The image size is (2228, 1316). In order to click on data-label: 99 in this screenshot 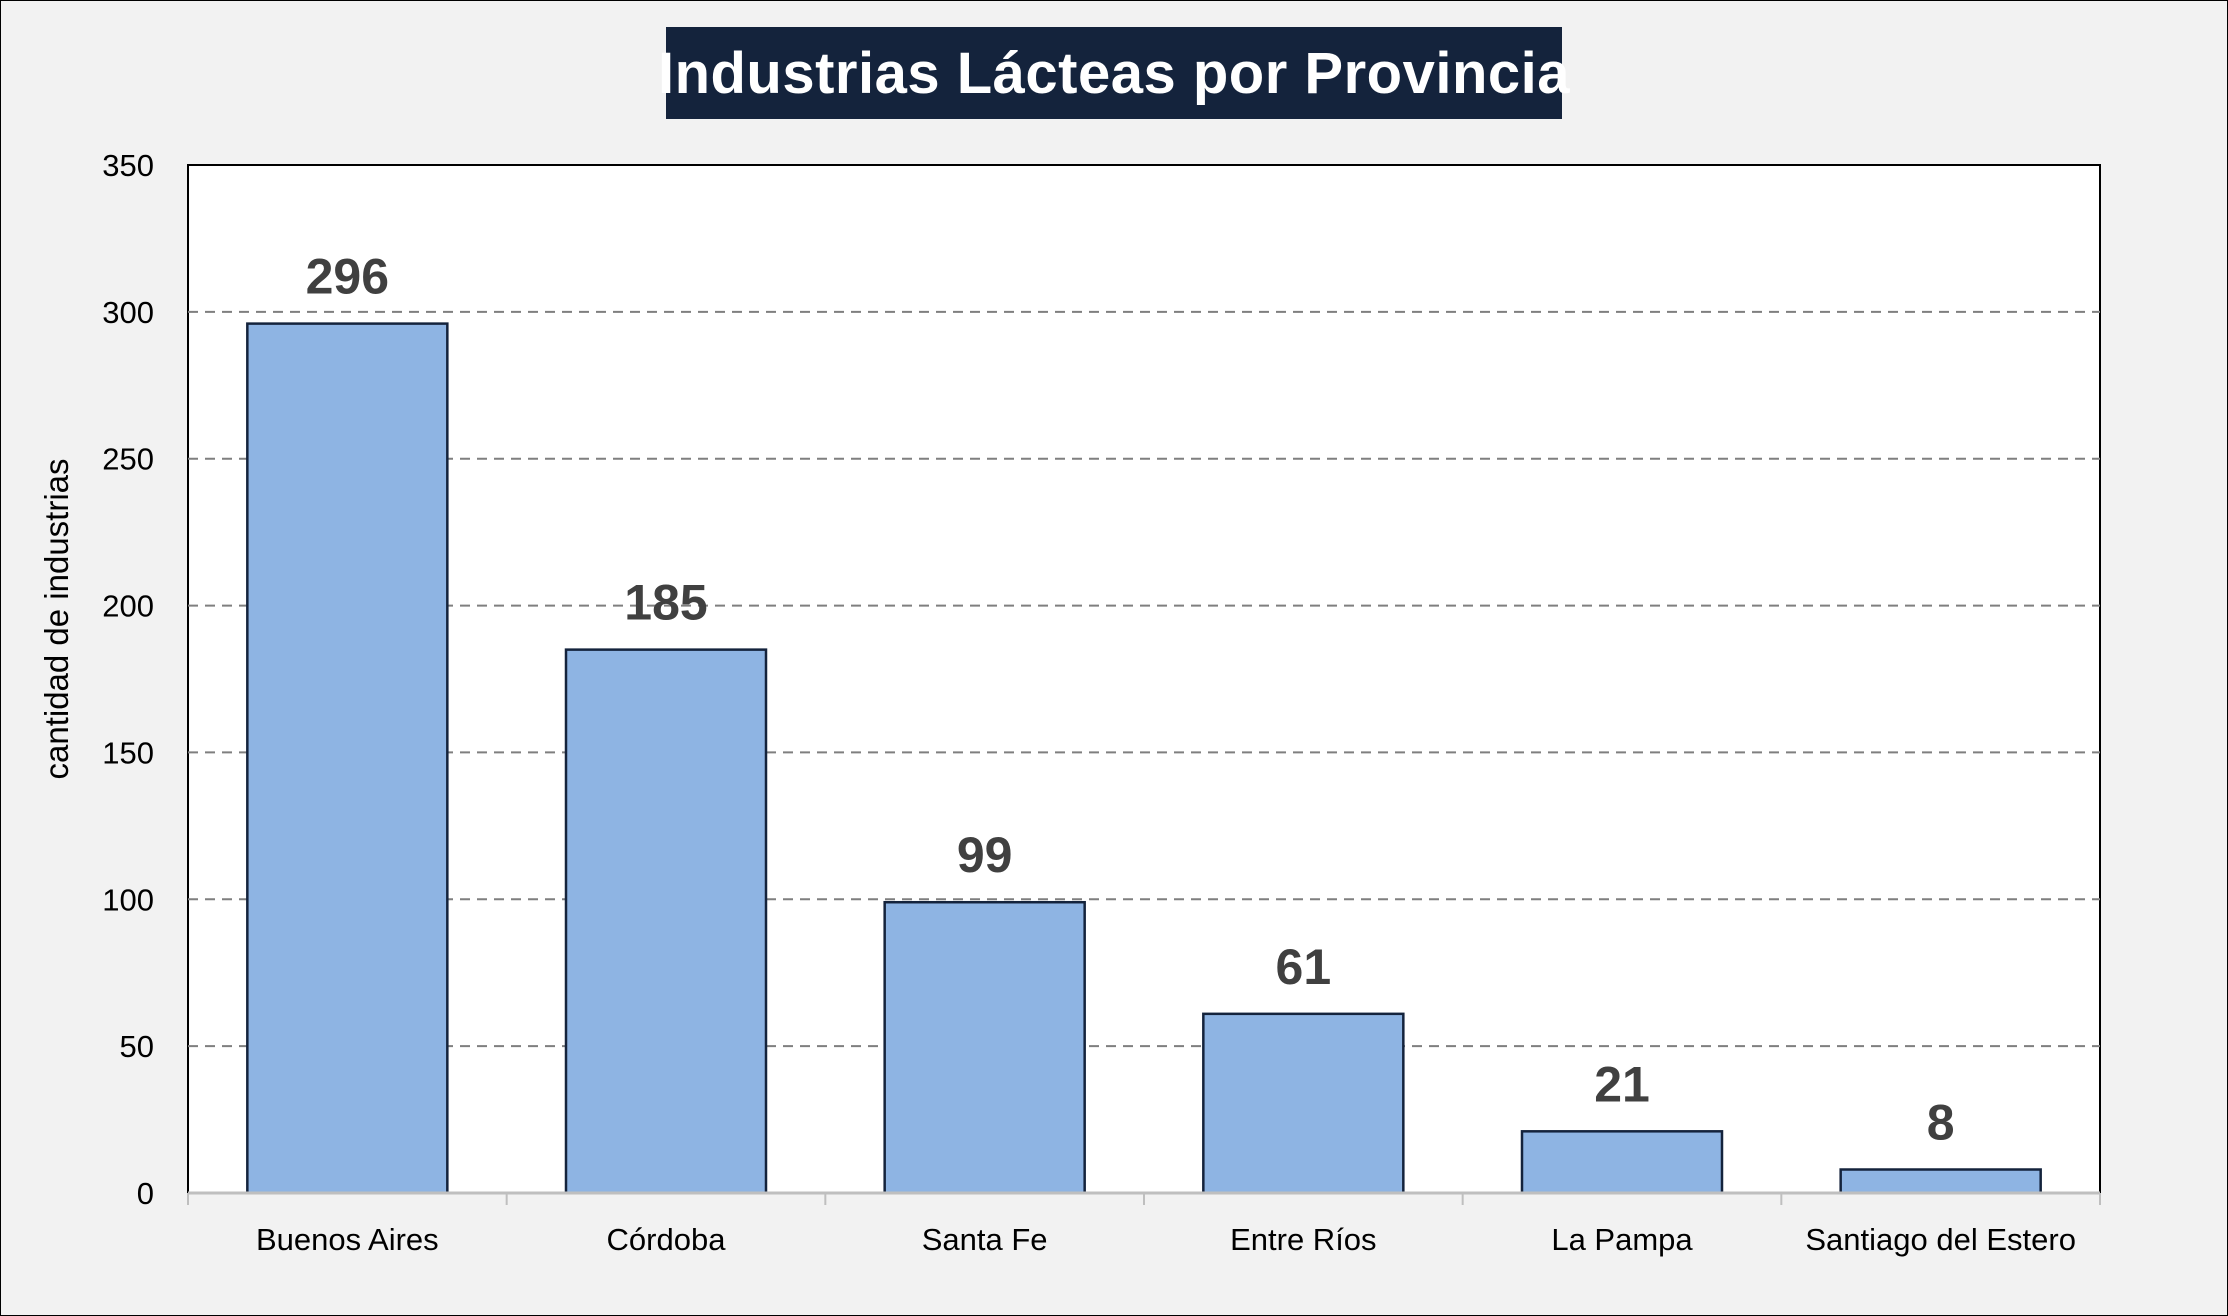, I will do `click(985, 855)`.